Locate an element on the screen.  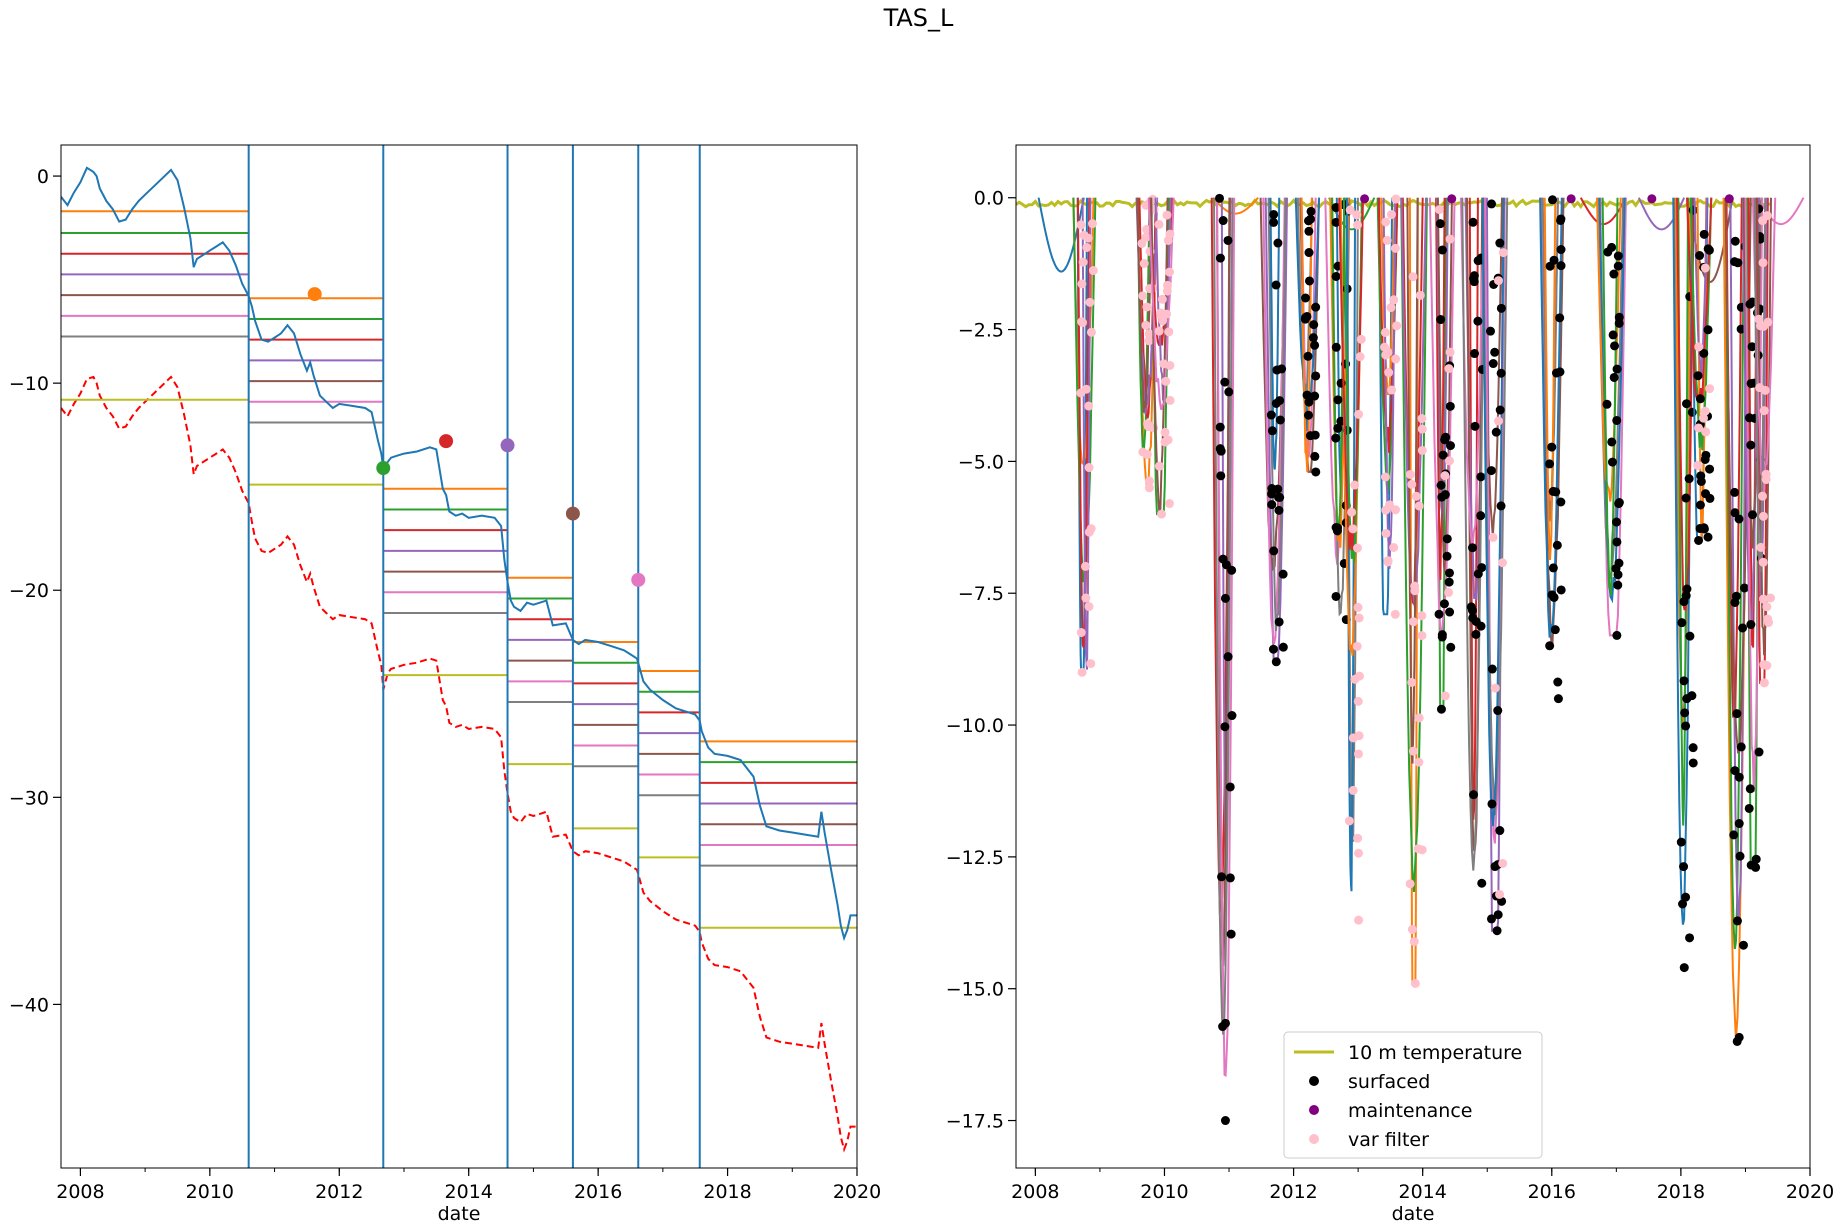
right-y-tick-label: 0.0 is located at coordinates (989, 199).